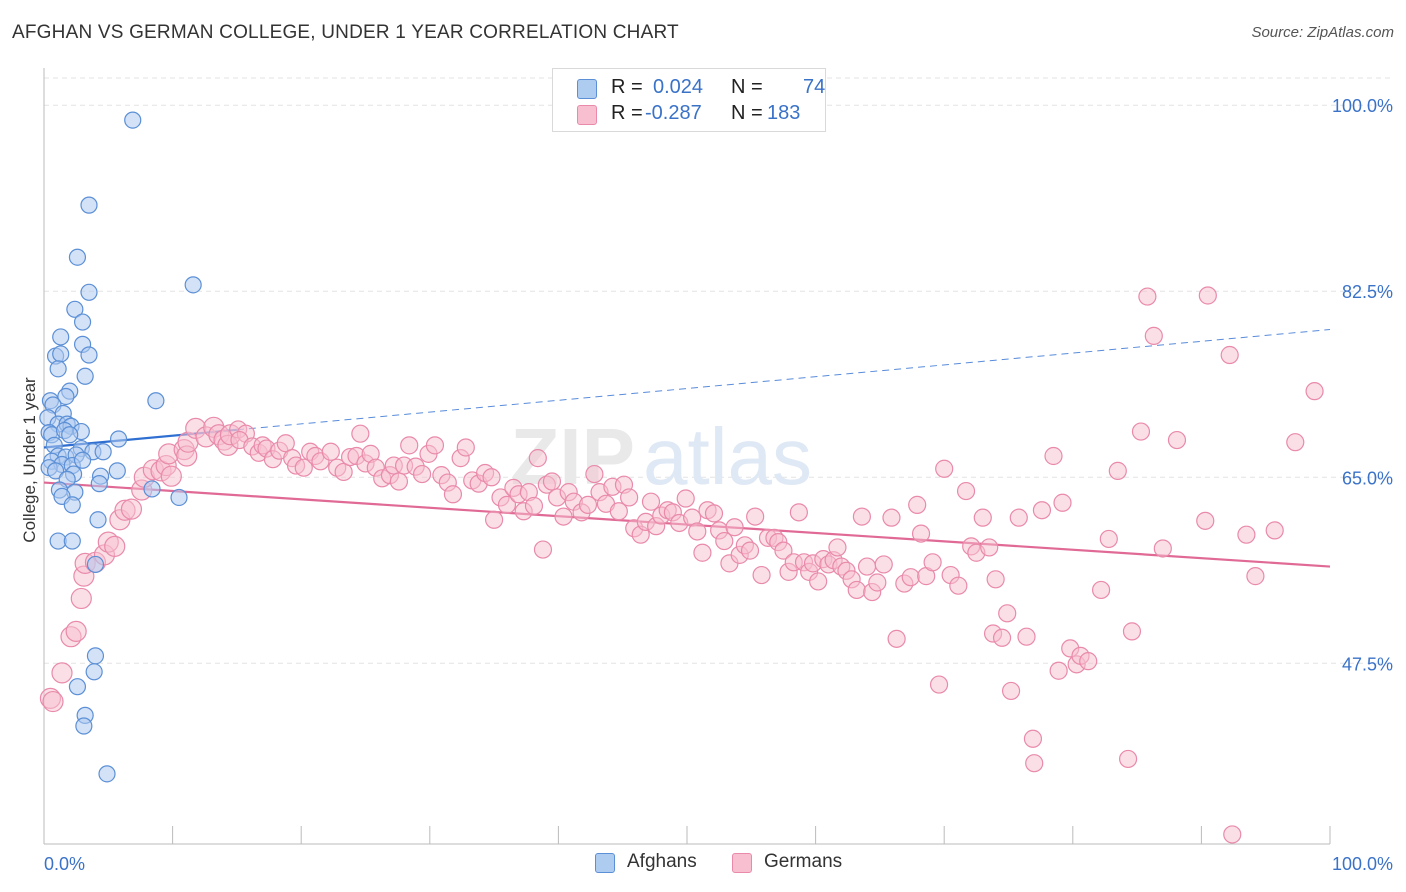  What do you see at coordinates (1362, 385) in the screenshot?
I see `y-tick-labels: 47.5% 65.0% 82.5% 100.0%` at bounding box center [1362, 385].